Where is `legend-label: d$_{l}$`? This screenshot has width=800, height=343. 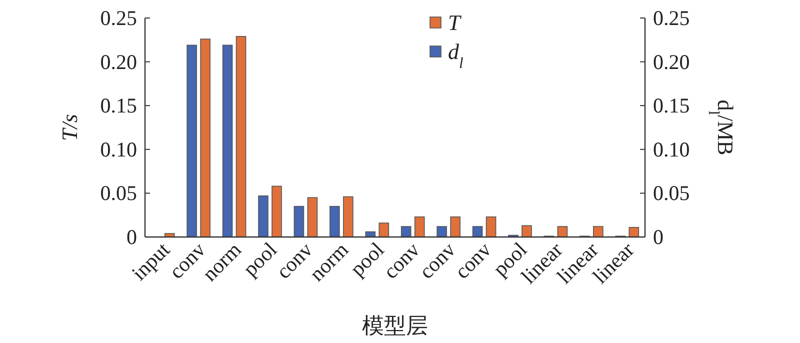
legend-label: d$_{l}$ is located at coordinates (456, 55).